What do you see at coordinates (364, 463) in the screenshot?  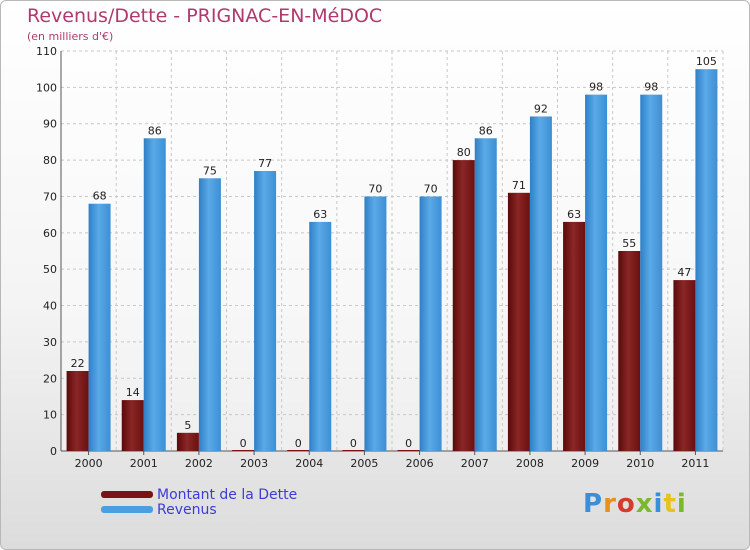 I see `x-tick-label: 2005` at bounding box center [364, 463].